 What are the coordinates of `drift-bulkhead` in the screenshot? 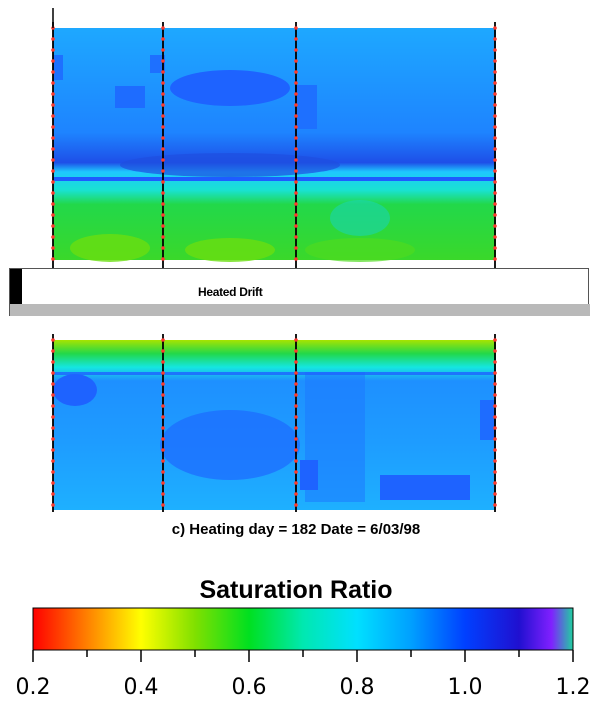 It's located at (16, 292).